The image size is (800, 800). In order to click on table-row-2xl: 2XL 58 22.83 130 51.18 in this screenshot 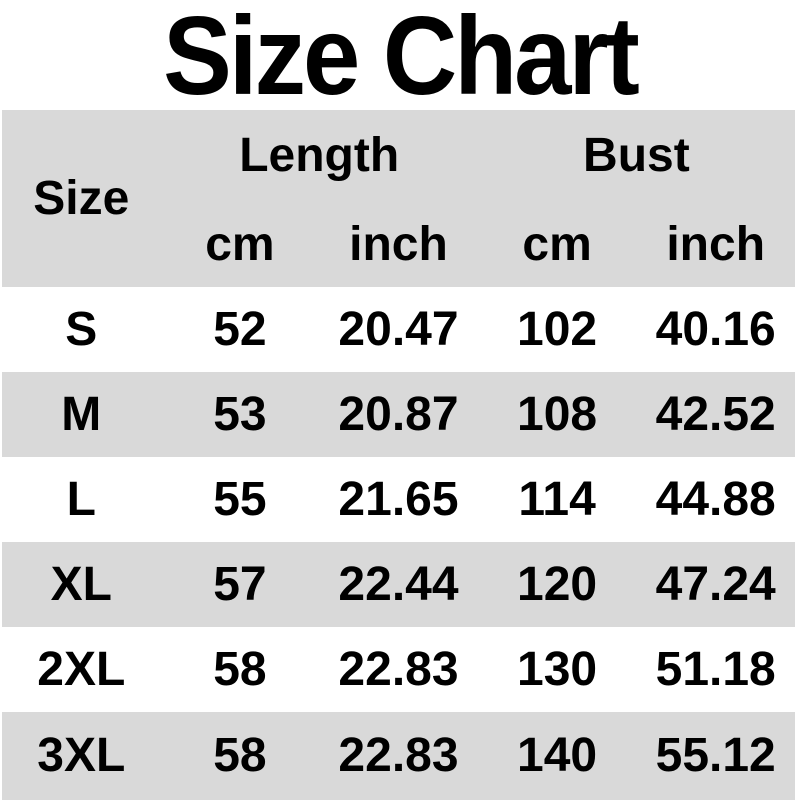, I will do `click(398, 669)`.